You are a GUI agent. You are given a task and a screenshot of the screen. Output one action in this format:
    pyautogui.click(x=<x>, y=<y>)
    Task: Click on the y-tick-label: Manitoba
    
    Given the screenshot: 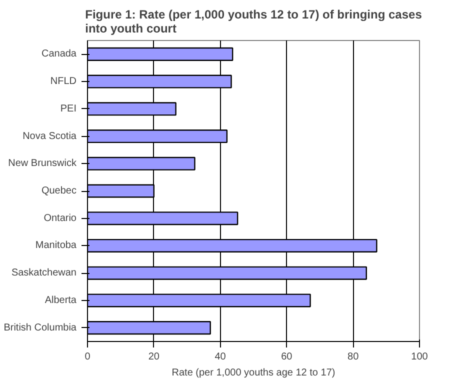 What is the action you would take?
    pyautogui.click(x=56, y=246)
    